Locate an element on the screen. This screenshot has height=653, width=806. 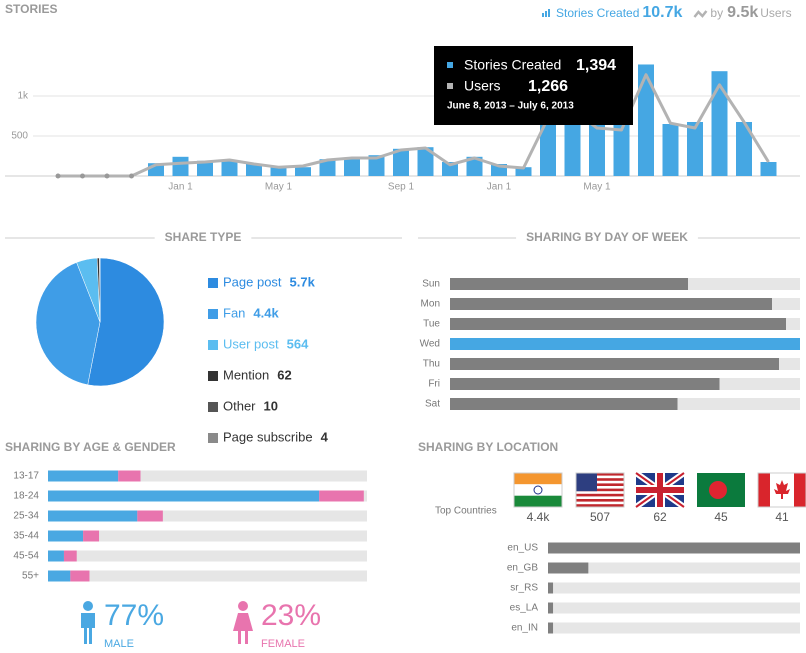
line-point is located at coordinates (58, 176).